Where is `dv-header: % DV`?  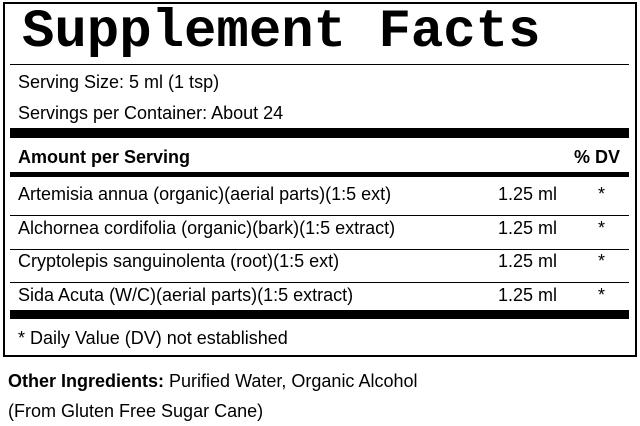
dv-header: % DV is located at coordinates (597, 157).